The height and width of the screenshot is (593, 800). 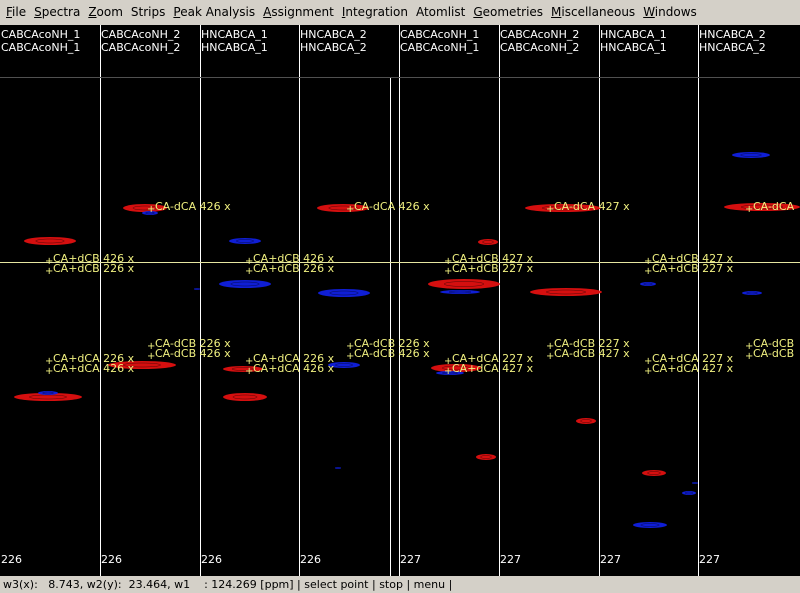 I want to click on menu-miscellaneous: Miscellaneous, so click(x=593, y=12).